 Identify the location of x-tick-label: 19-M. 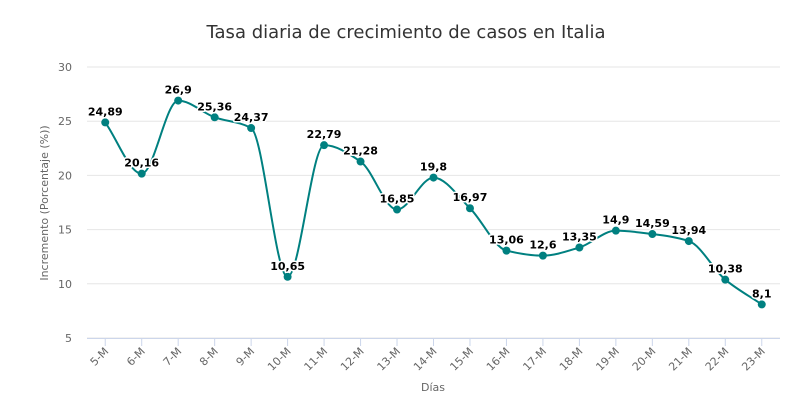
(607, 359).